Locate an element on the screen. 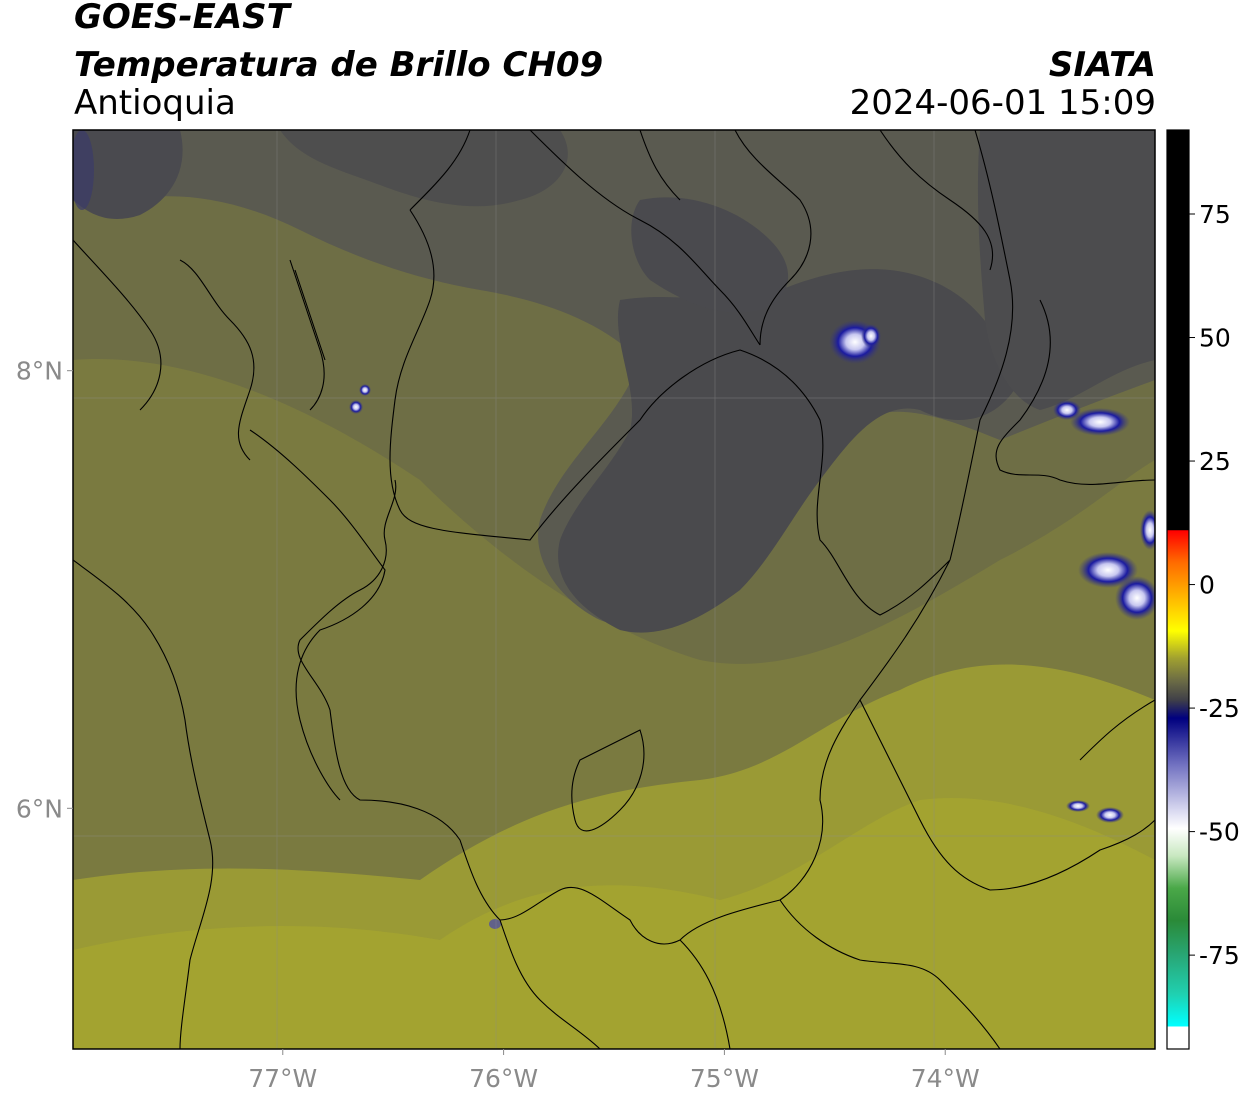  colorbar-scale is located at coordinates (1178, 589).